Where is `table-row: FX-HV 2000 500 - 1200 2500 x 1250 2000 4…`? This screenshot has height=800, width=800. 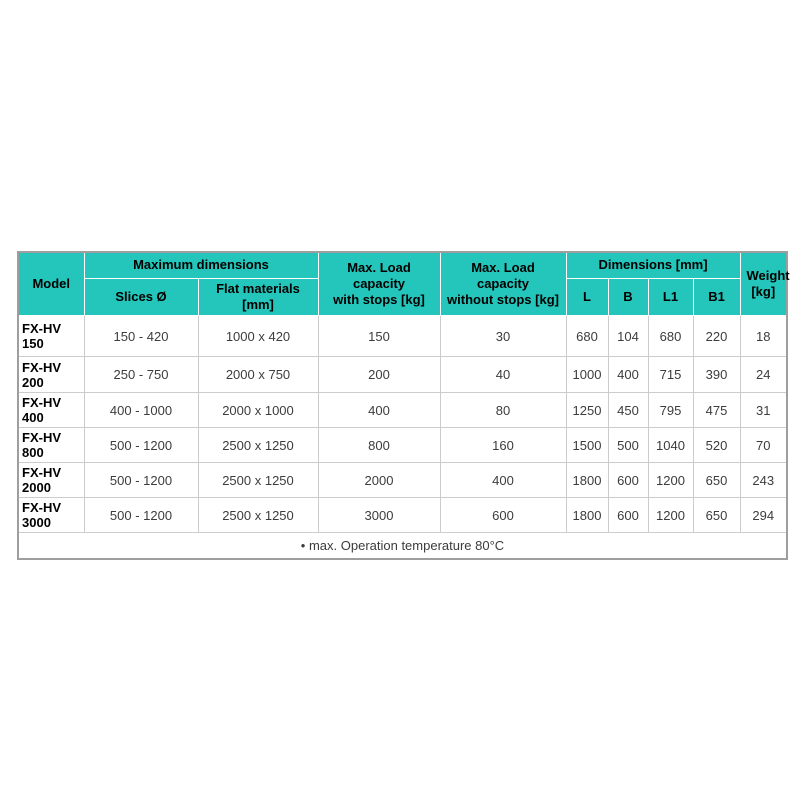 table-row: FX-HV 2000 500 - 1200 2500 x 1250 2000 4… is located at coordinates (402, 480).